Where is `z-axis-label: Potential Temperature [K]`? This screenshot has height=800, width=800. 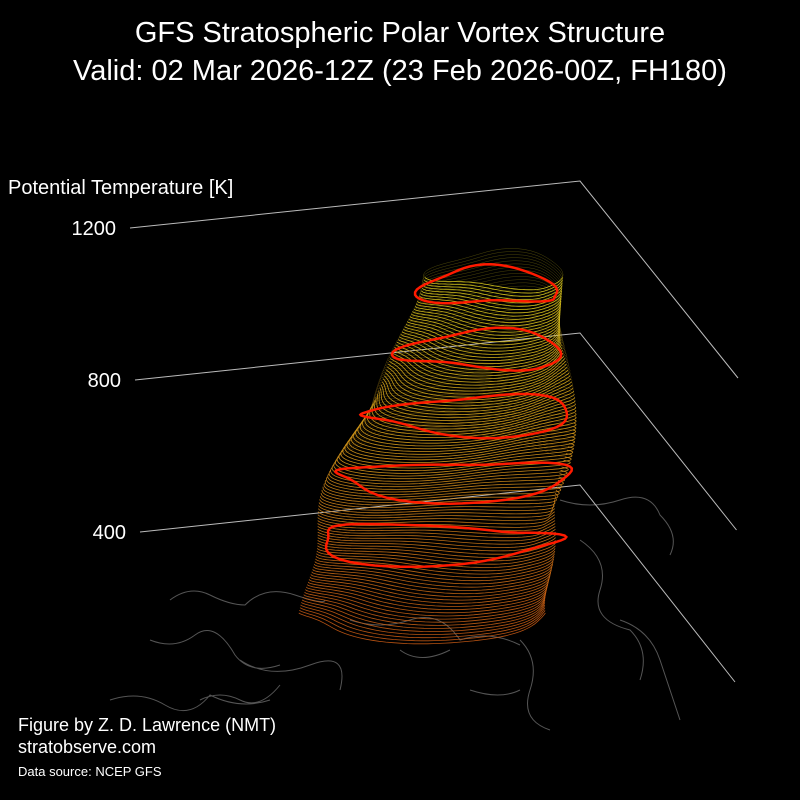 z-axis-label: Potential Temperature [K] is located at coordinates (120, 188).